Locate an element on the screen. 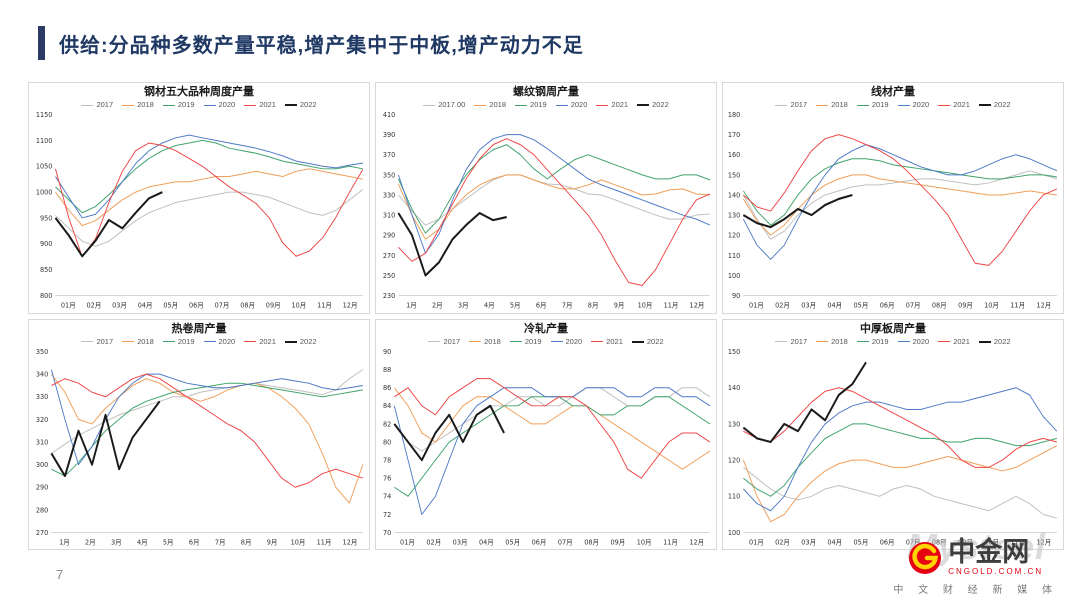 The height and width of the screenshot is (608, 1080). y-axis-tick-label: 320 is located at coordinates (42, 420).